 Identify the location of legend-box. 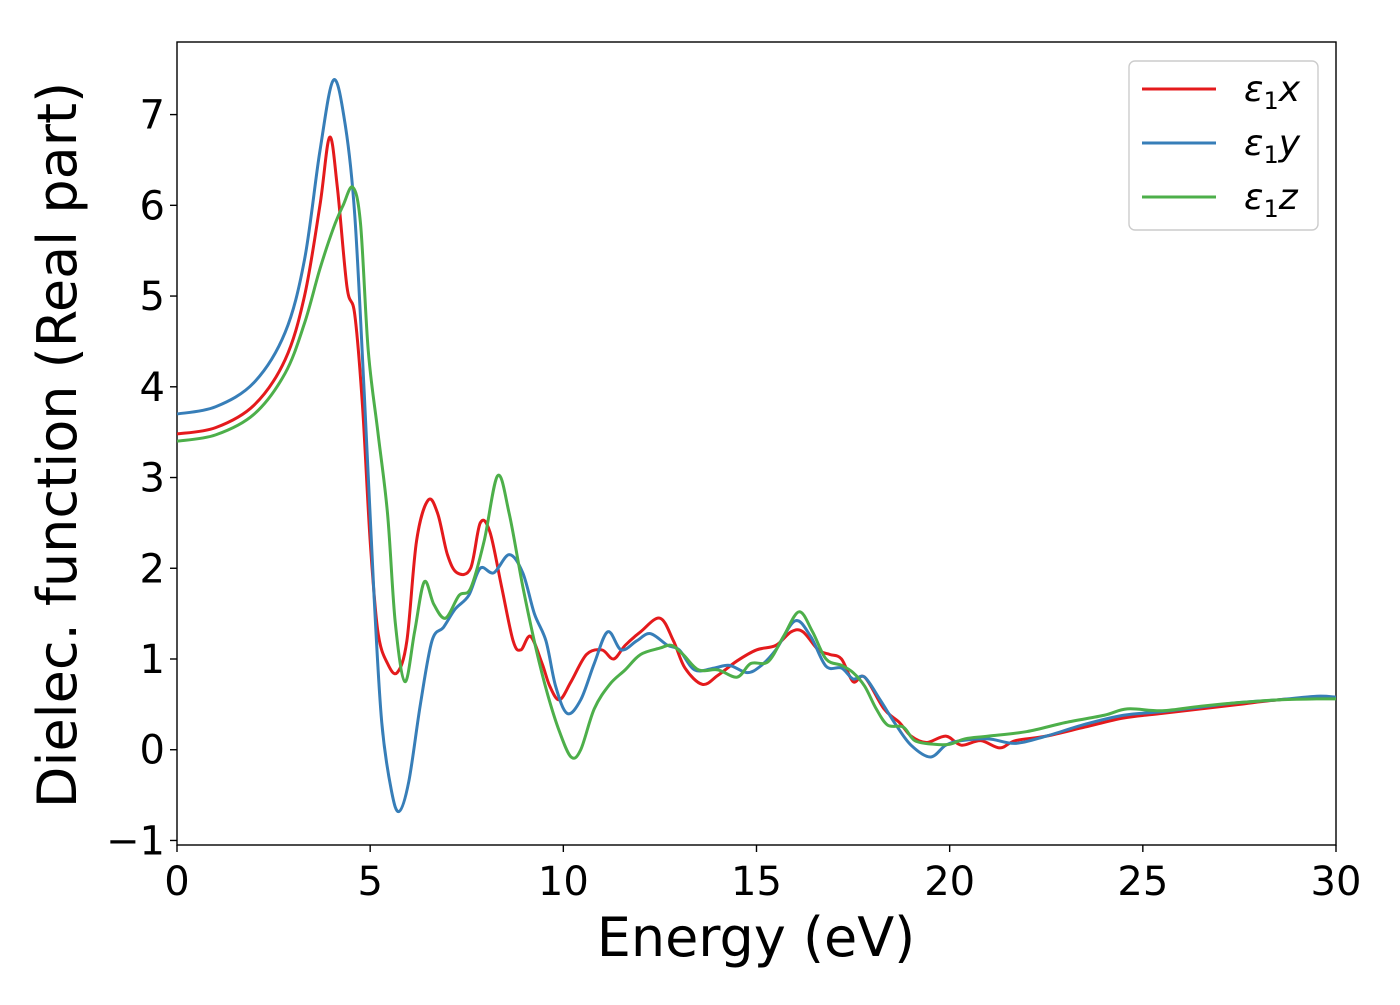
(1223, 145).